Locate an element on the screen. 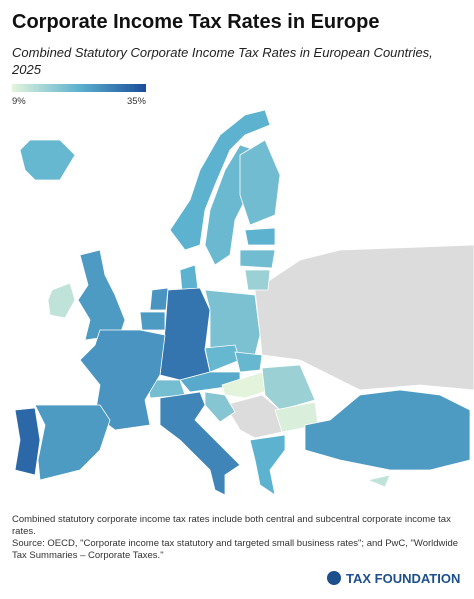 The width and height of the screenshot is (474, 599). legend-max: 35% is located at coordinates (137, 101).